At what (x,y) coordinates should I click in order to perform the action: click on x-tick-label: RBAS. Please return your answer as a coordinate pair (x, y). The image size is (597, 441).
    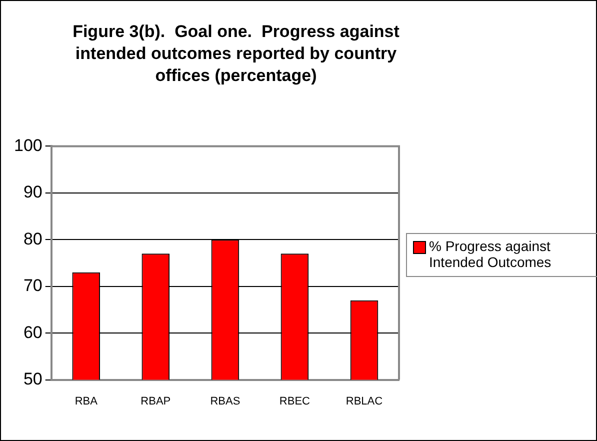
    Looking at the image, I should click on (225, 401).